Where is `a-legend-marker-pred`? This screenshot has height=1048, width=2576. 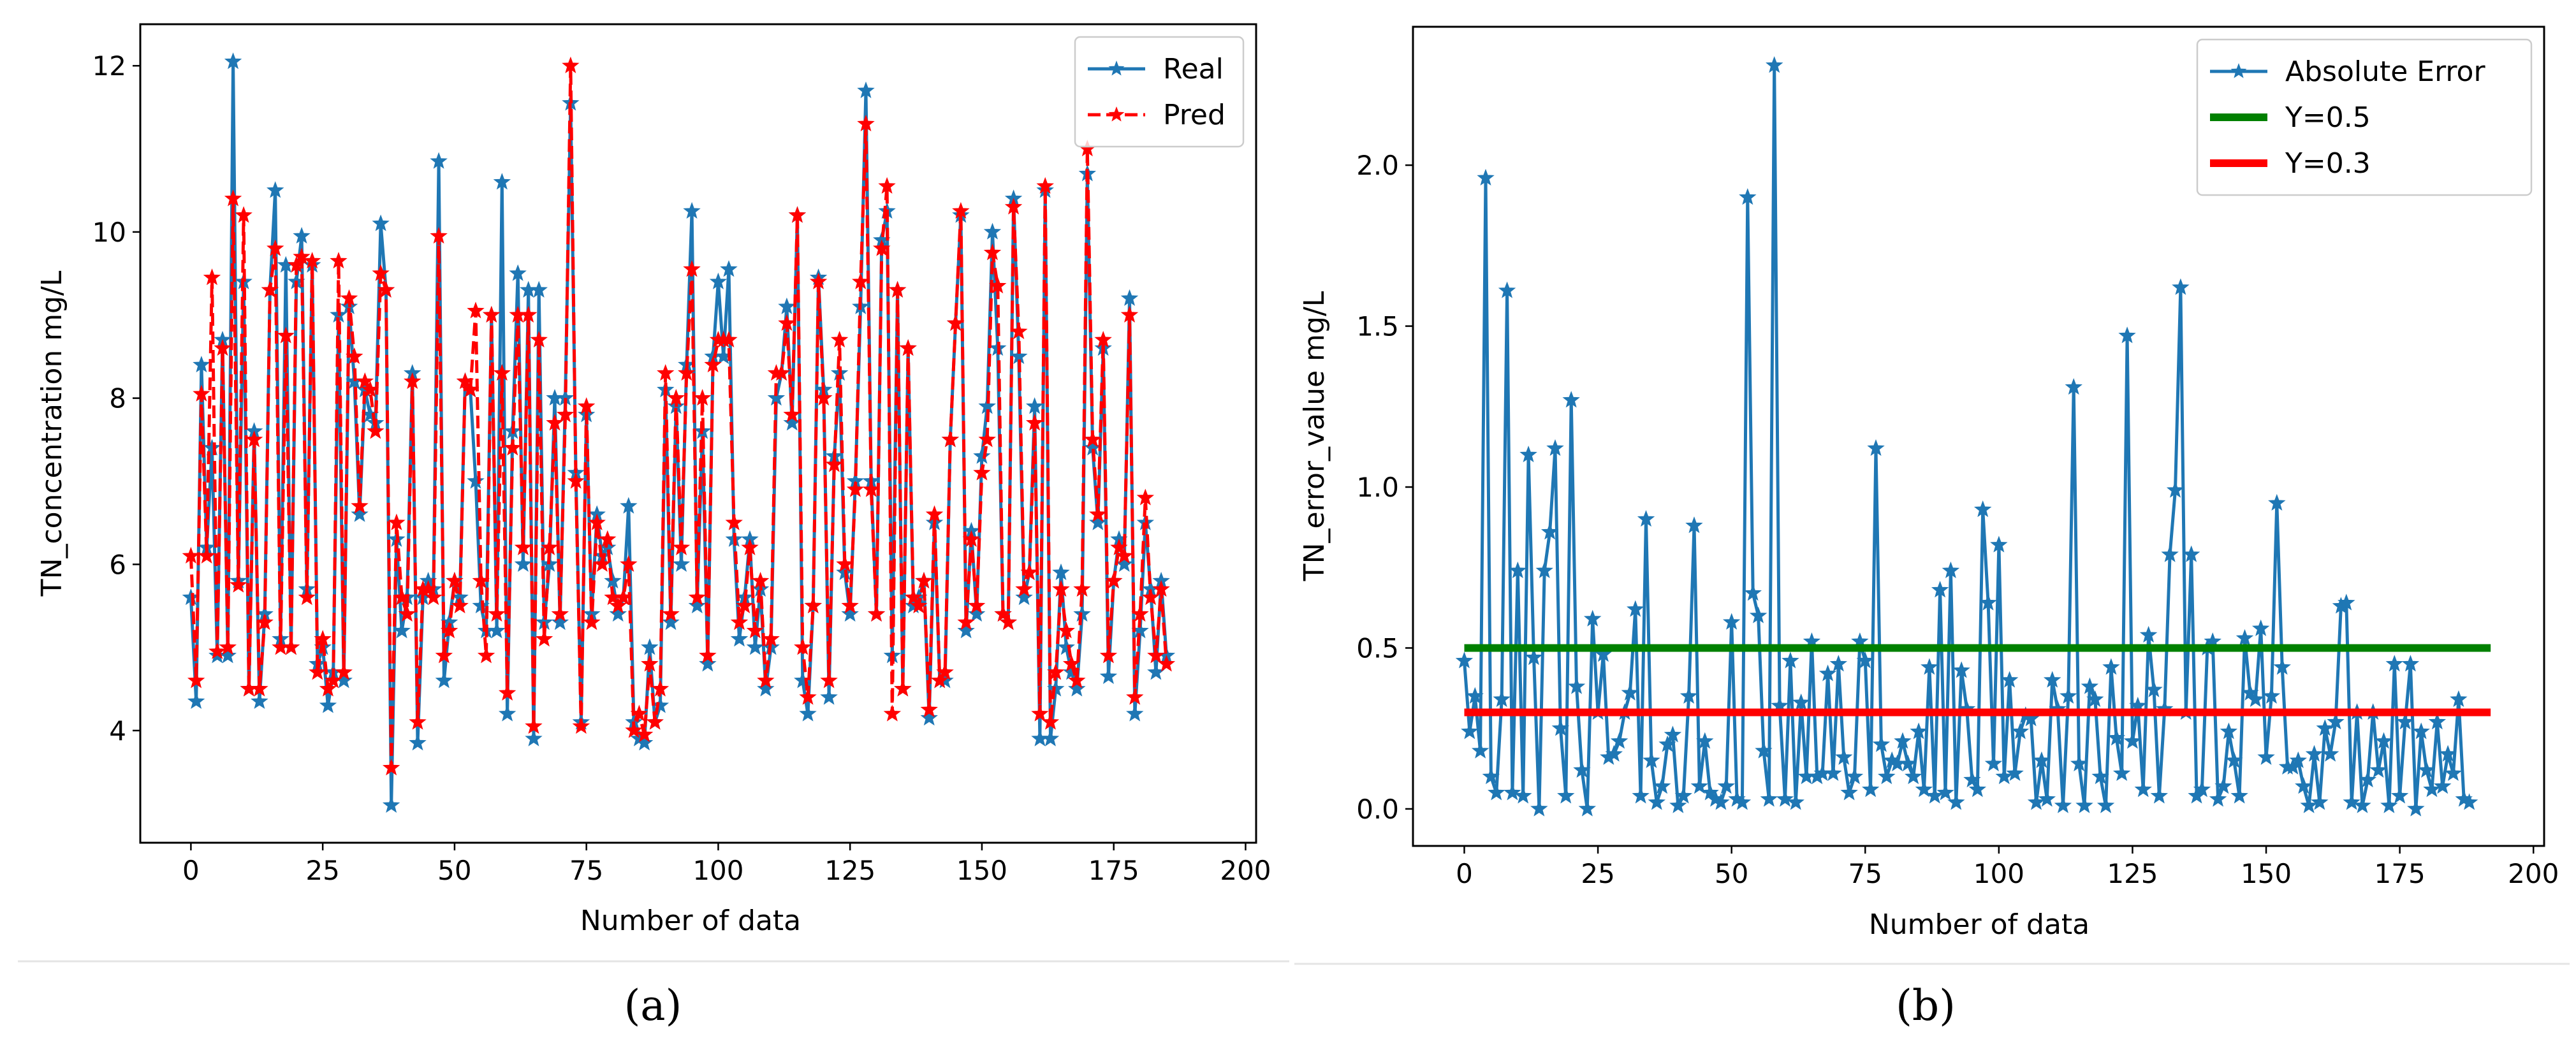
a-legend-marker-pred is located at coordinates (1116, 114).